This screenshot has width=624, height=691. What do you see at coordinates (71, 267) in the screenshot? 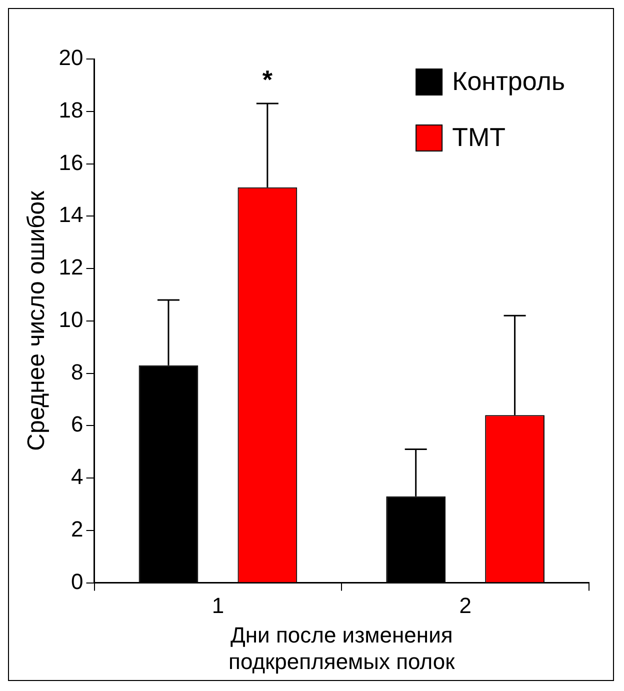
I see `y-tick-label: 12` at bounding box center [71, 267].